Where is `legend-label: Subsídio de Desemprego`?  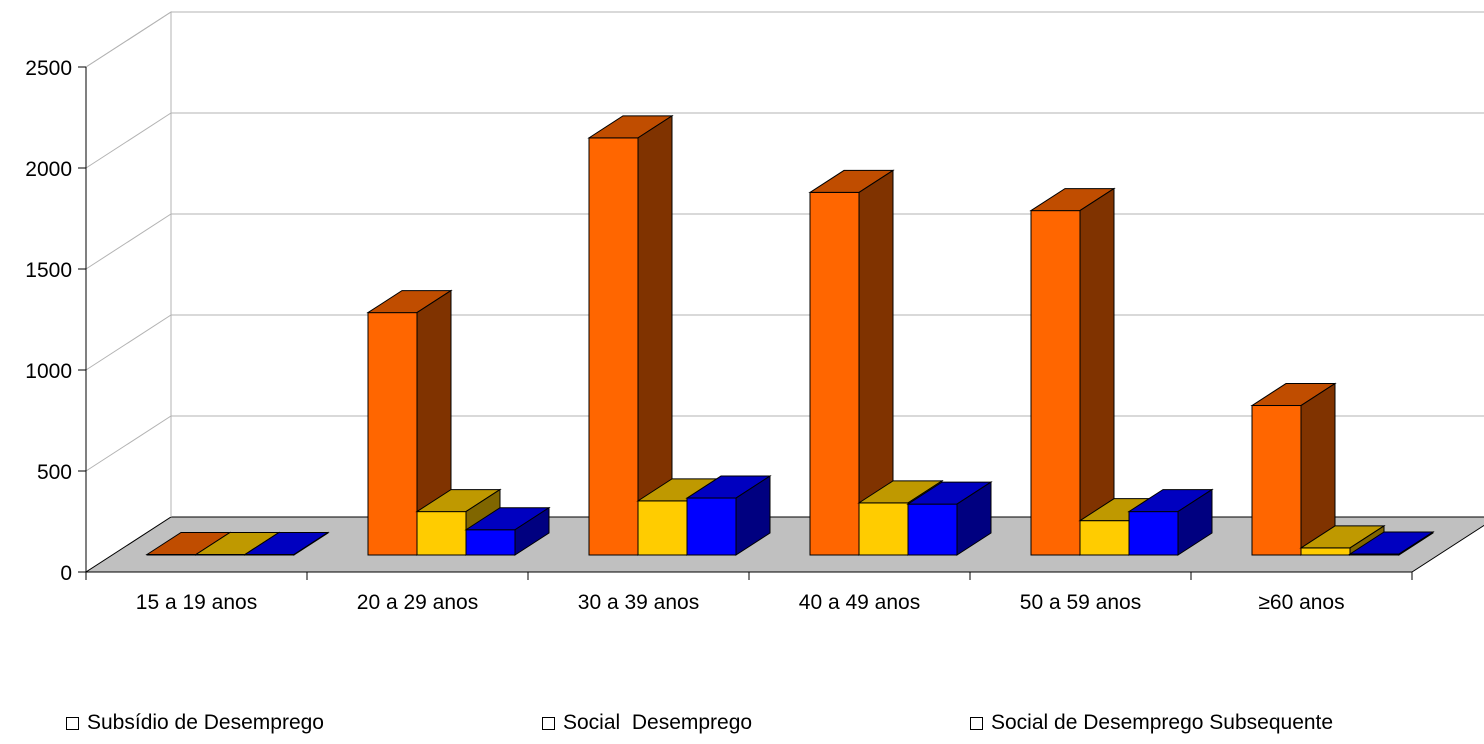 legend-label: Subsídio de Desemprego is located at coordinates (205, 722).